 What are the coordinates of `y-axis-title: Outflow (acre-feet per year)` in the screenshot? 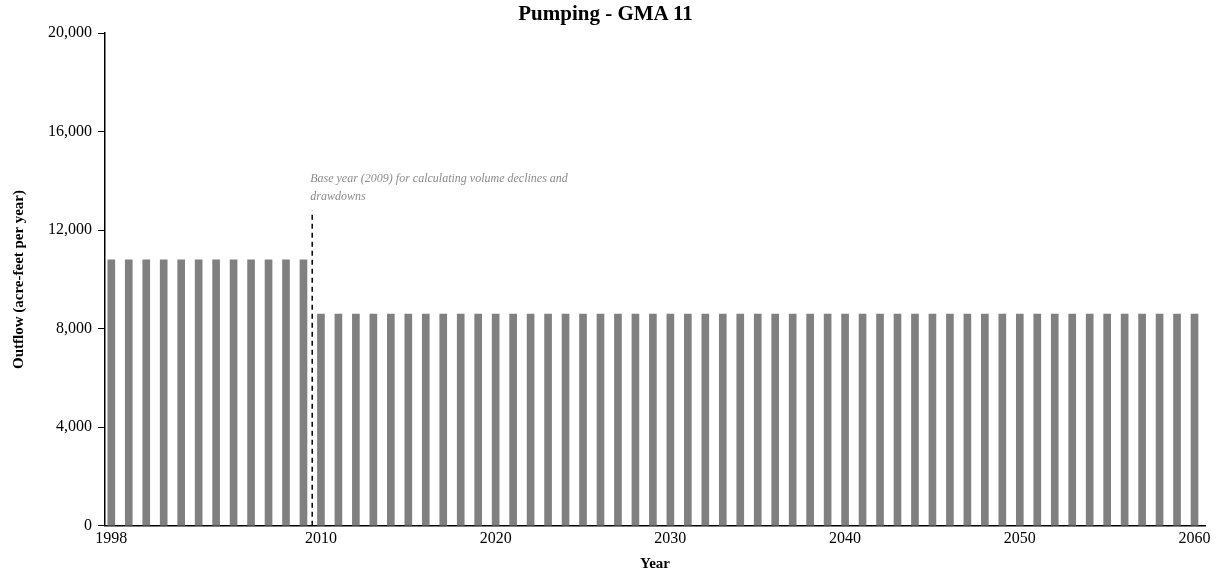 It's located at (18, 279).